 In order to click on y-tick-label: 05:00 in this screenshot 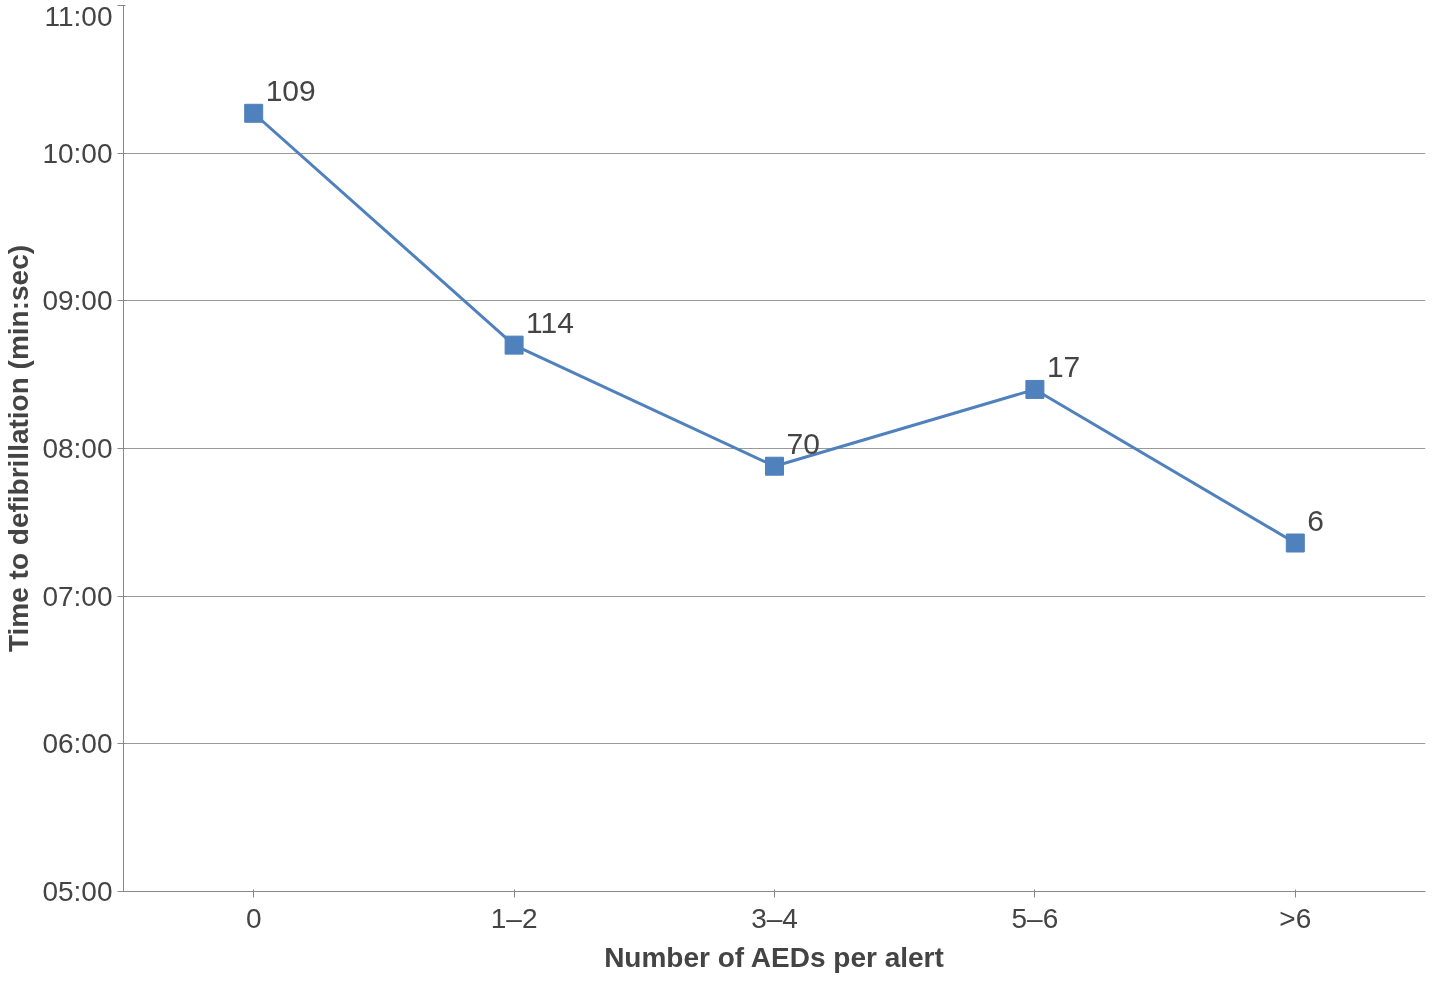, I will do `click(77, 891)`.